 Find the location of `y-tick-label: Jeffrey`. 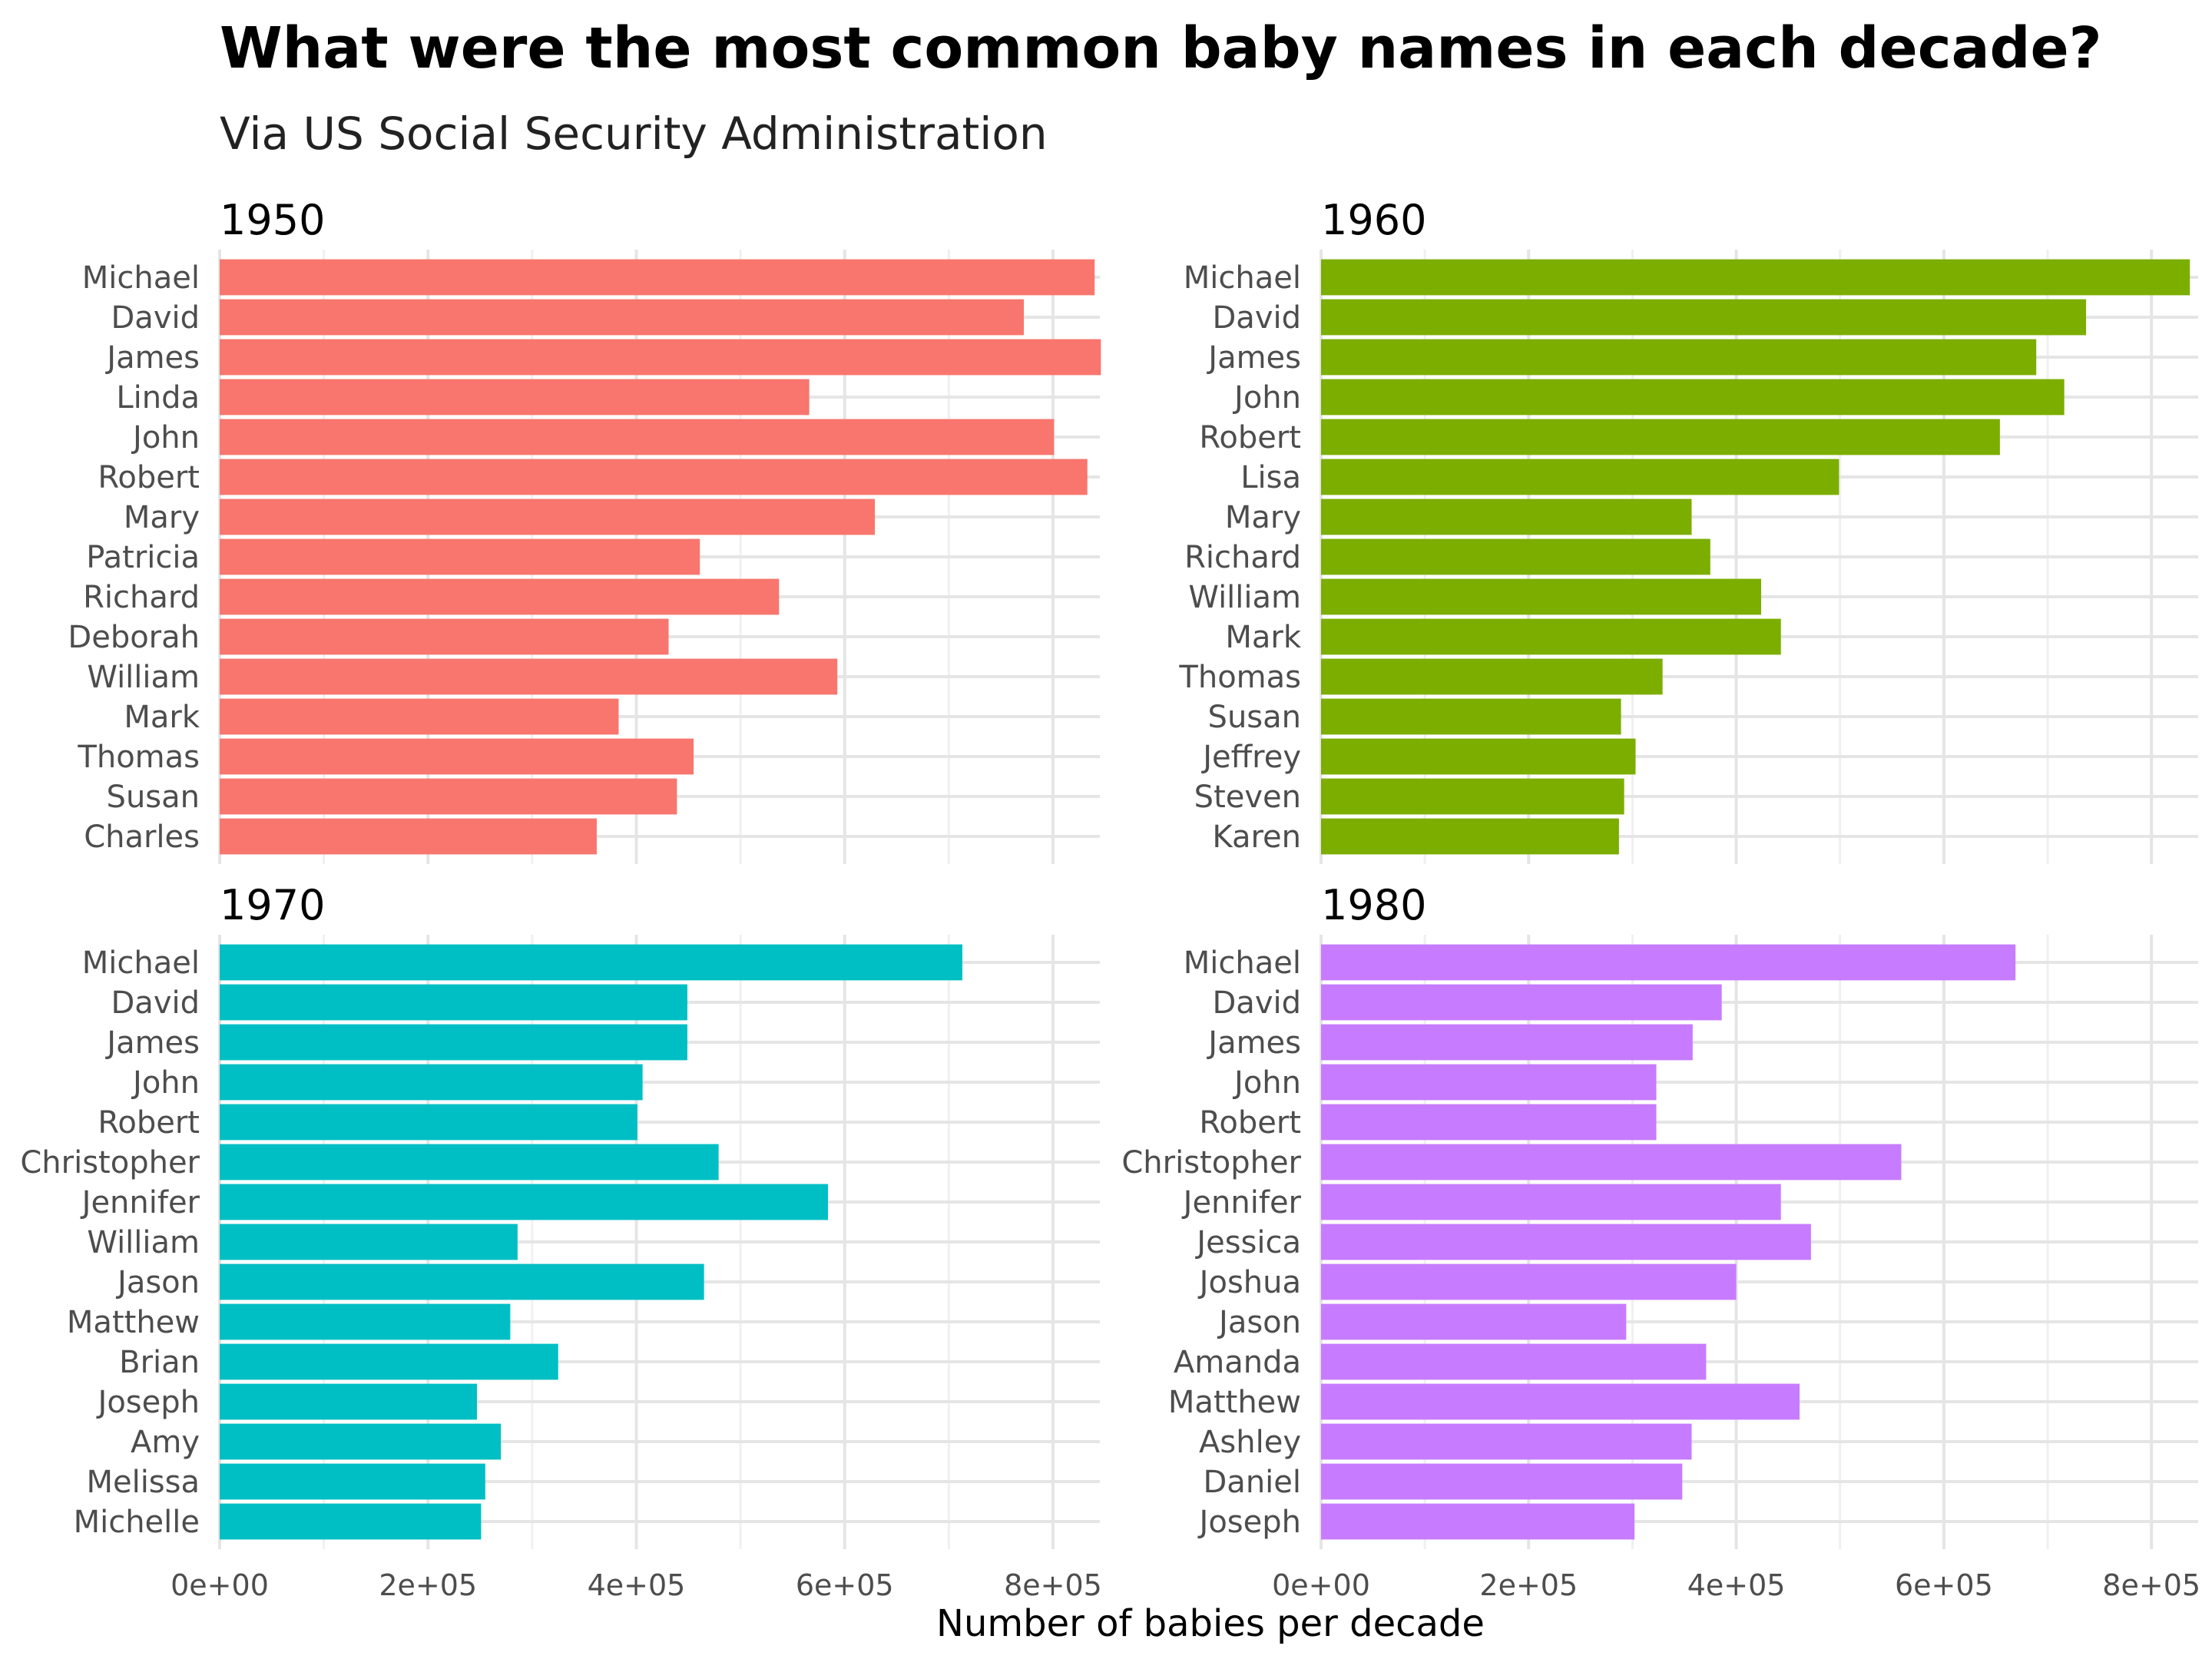

y-tick-label: Jeffrey is located at coordinates (1250, 757).